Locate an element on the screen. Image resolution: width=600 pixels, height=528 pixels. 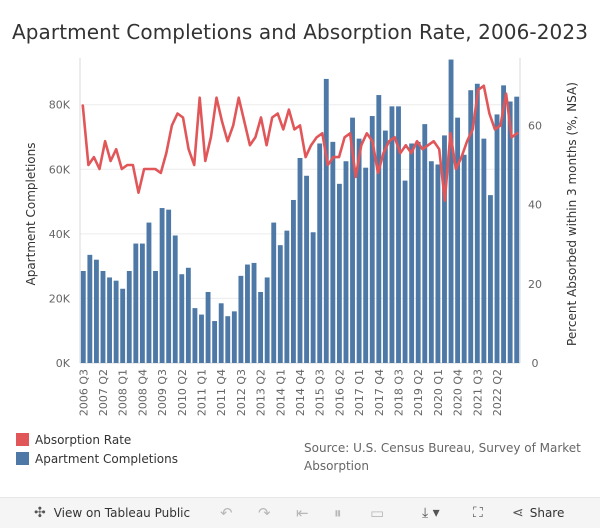
x-axis-tick-label: 2009 Q3 is located at coordinates (162, 392).